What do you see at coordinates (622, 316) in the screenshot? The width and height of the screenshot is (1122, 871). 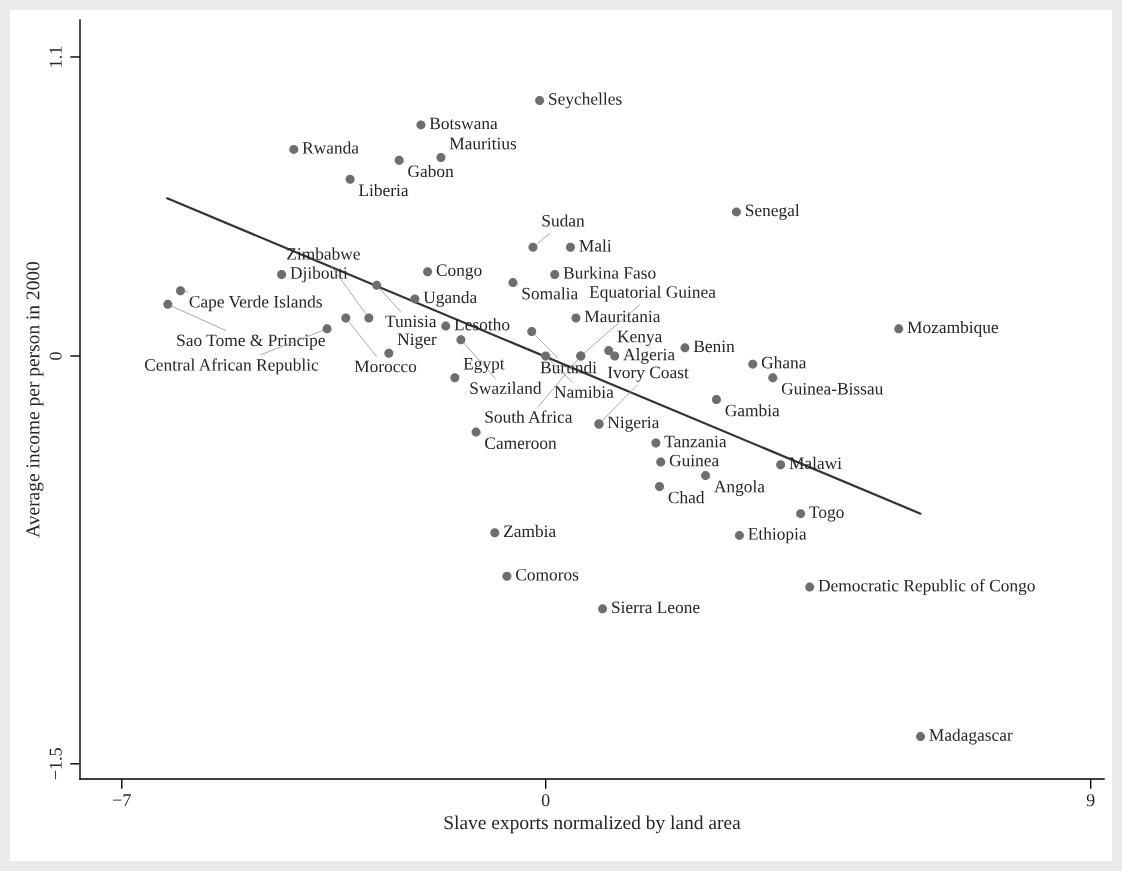 I see `annotation: Mauritania` at bounding box center [622, 316].